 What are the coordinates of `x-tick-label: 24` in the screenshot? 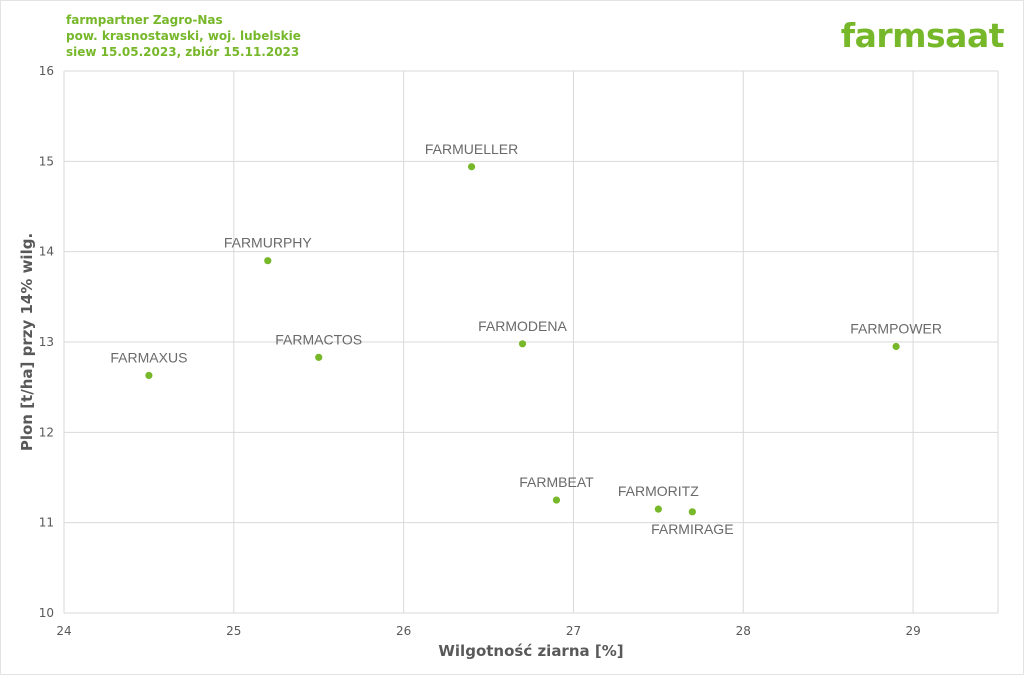 It's located at (63, 631).